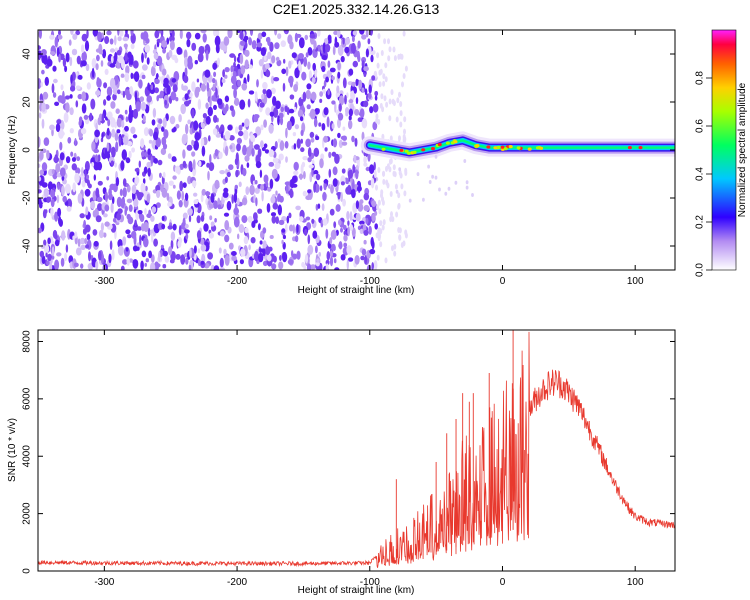  What do you see at coordinates (104, 582) in the screenshot?
I see `x-tick-label: -300` at bounding box center [104, 582].